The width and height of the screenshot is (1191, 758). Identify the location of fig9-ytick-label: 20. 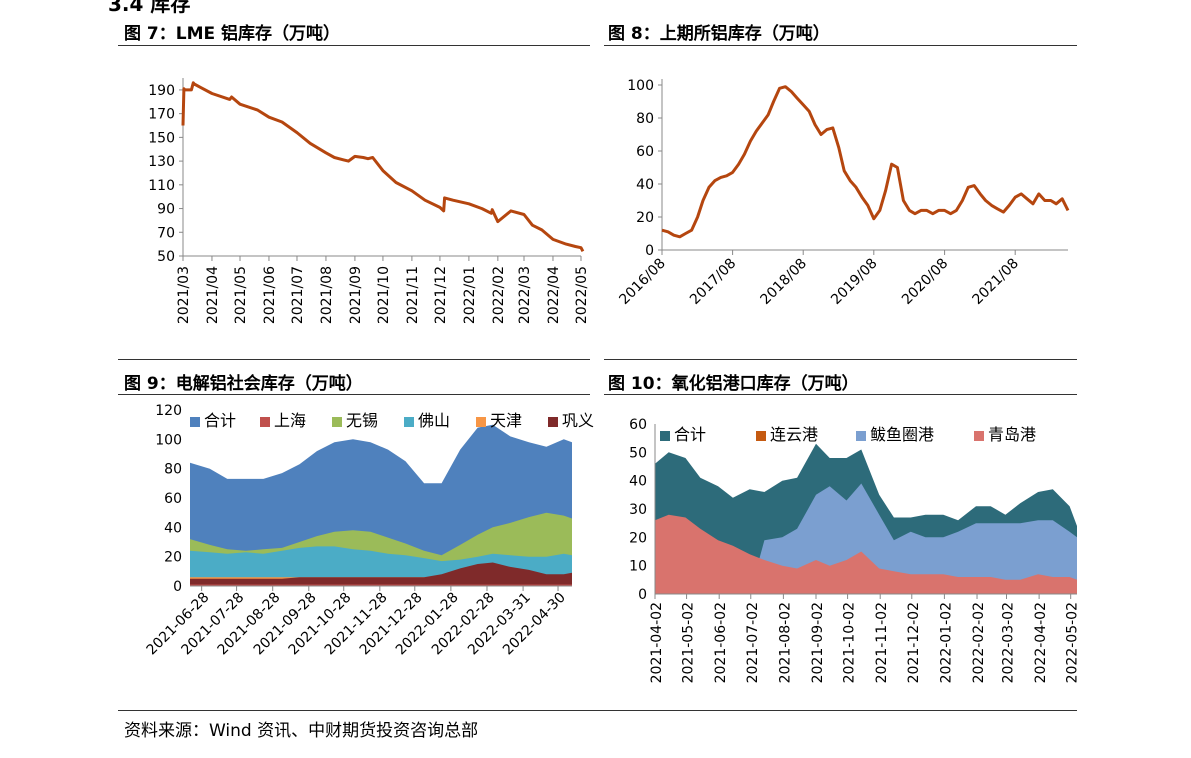
(173, 558).